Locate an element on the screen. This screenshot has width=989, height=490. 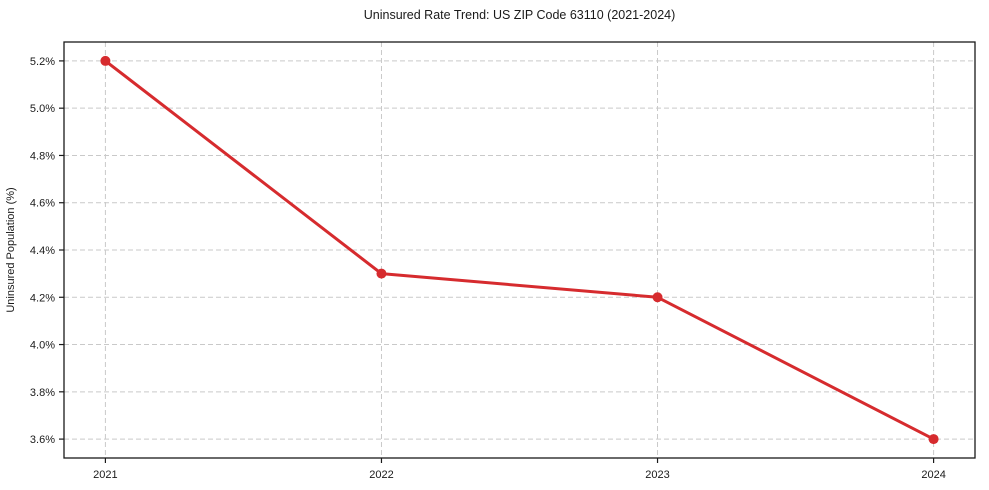
y-tick-label: 3.6% is located at coordinates (42, 440).